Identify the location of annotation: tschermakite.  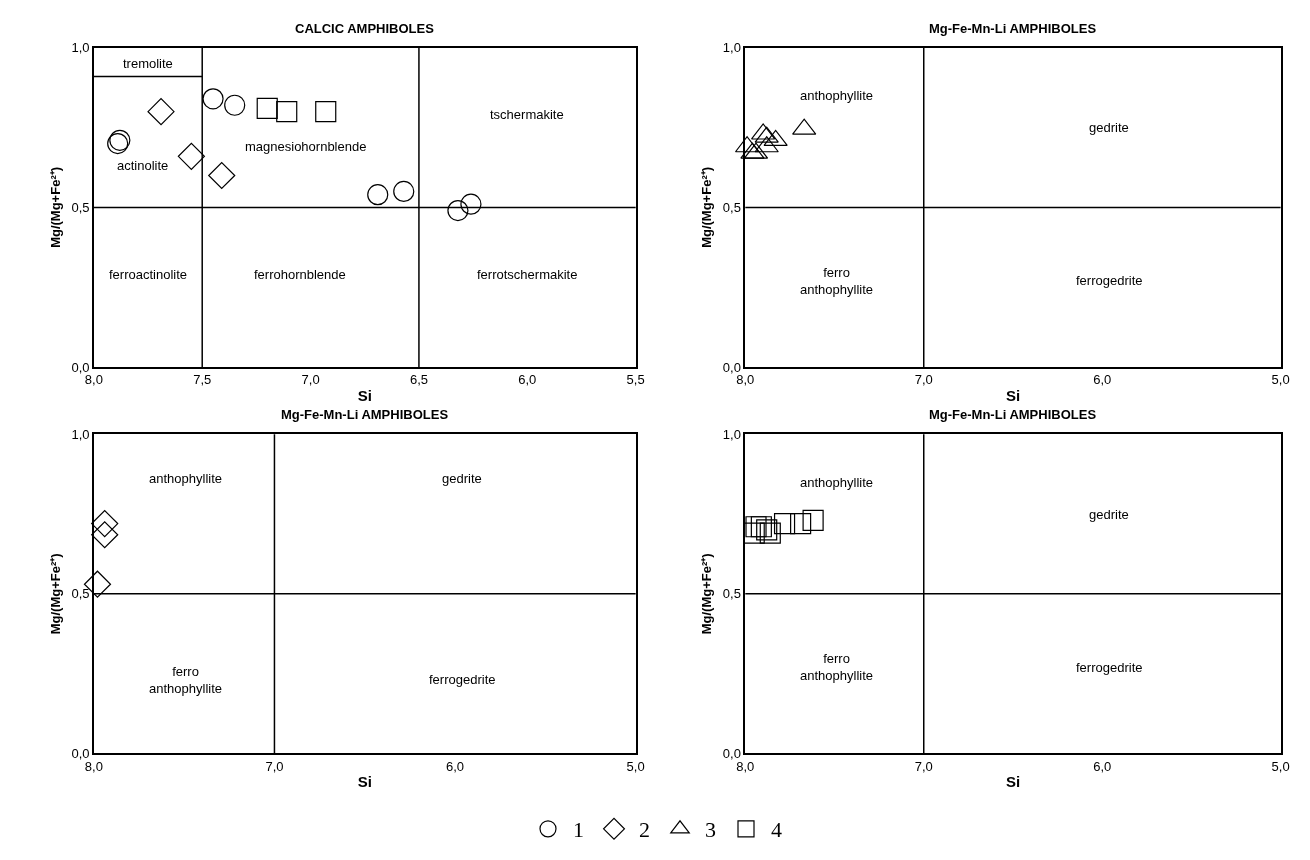
(527, 114).